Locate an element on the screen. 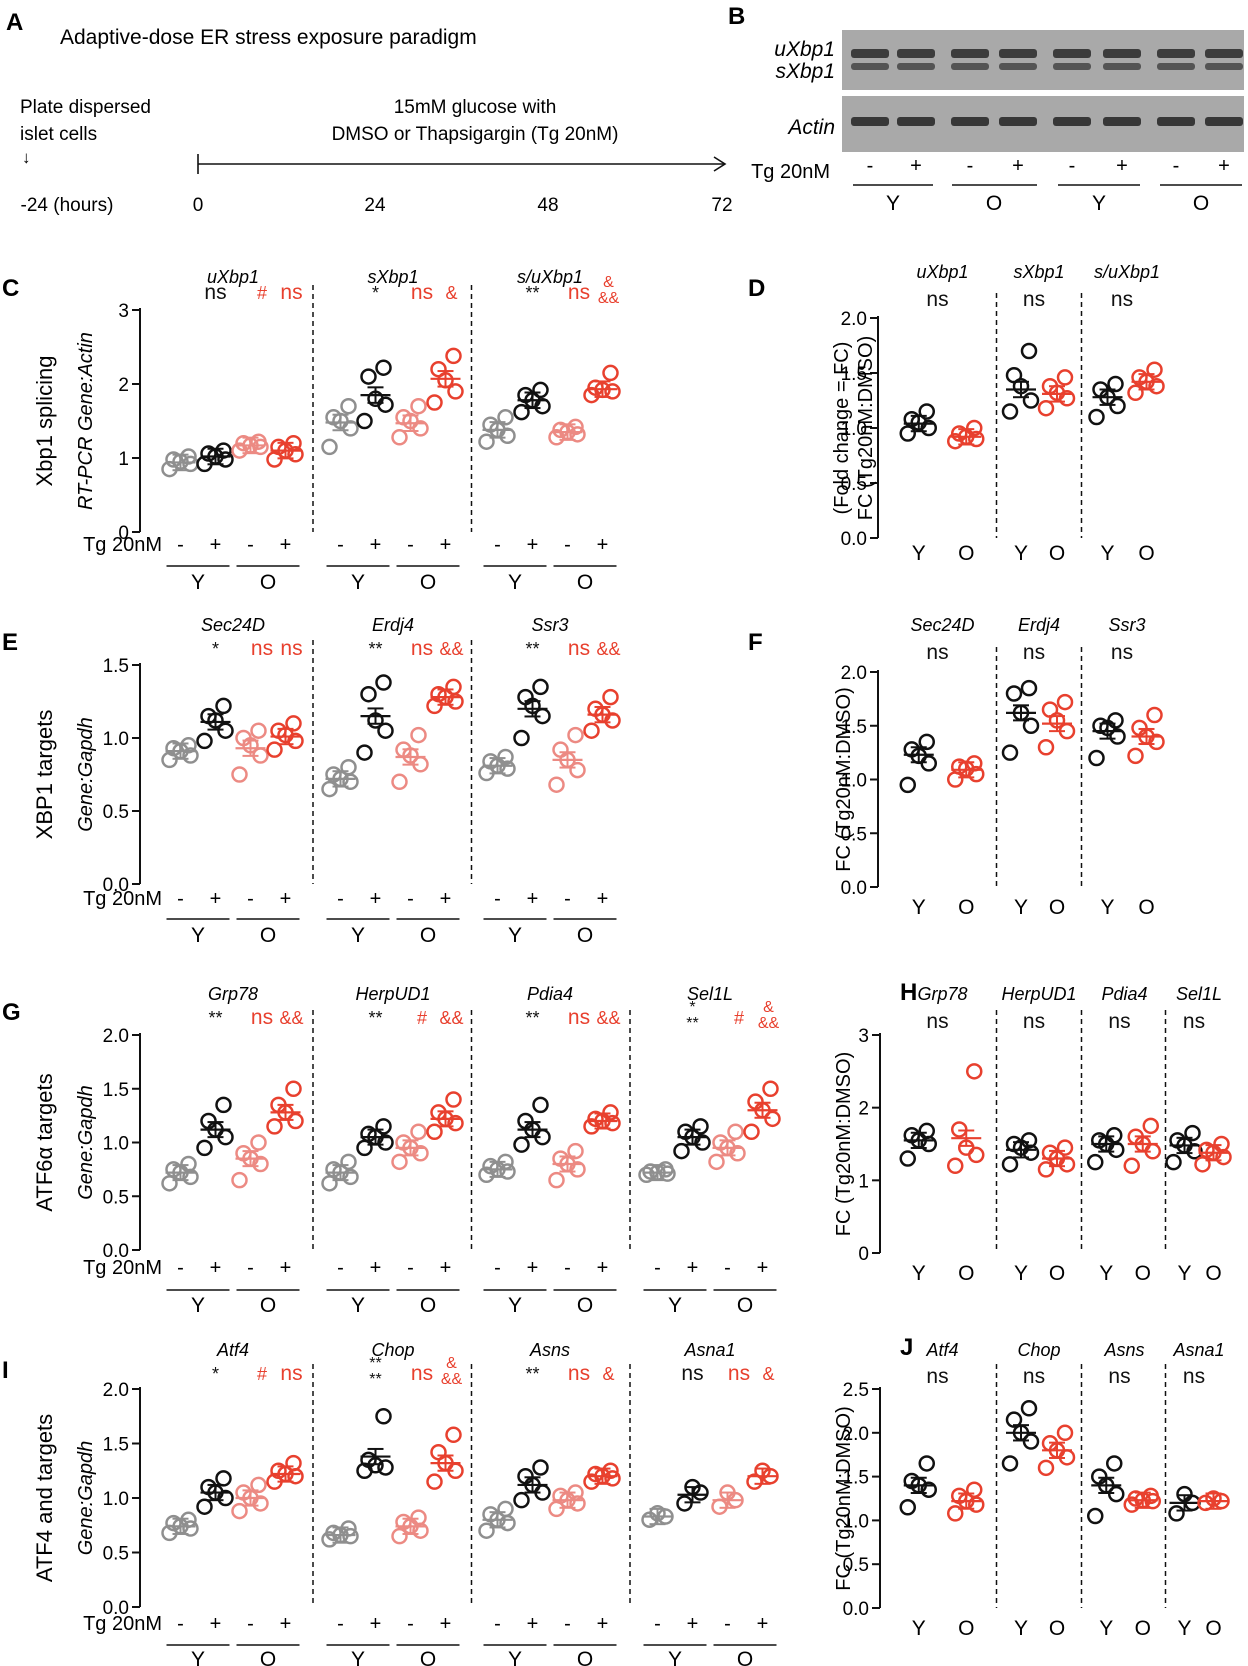 The width and height of the screenshot is (1248, 1666). y-axis-label: FC (Tg20nM:DMSO) is located at coordinates (844, 779).